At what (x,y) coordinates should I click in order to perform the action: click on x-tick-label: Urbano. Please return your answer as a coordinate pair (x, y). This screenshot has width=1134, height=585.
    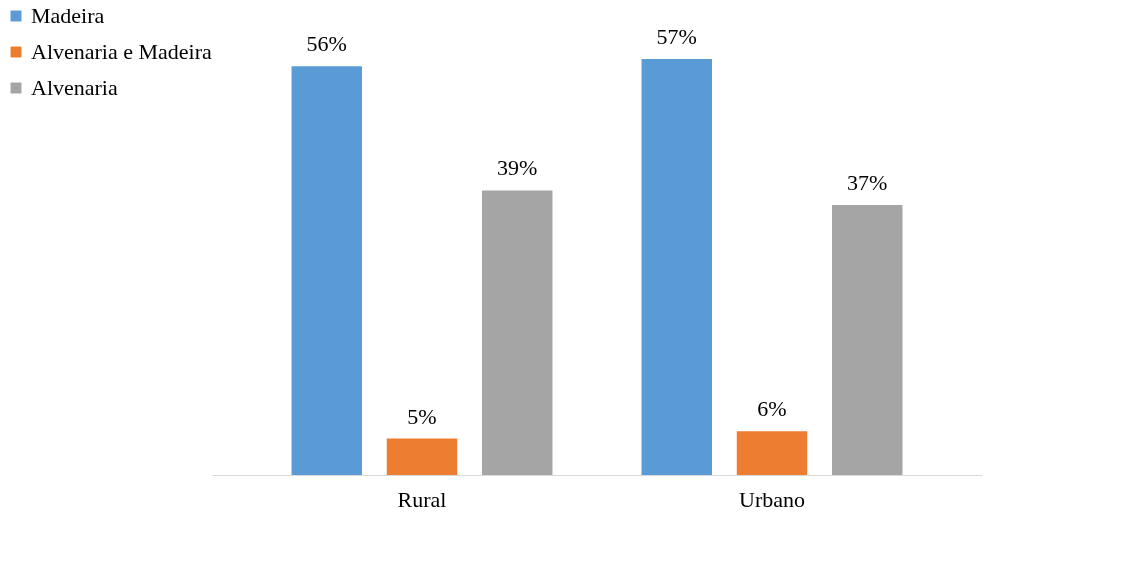
    Looking at the image, I should click on (772, 499).